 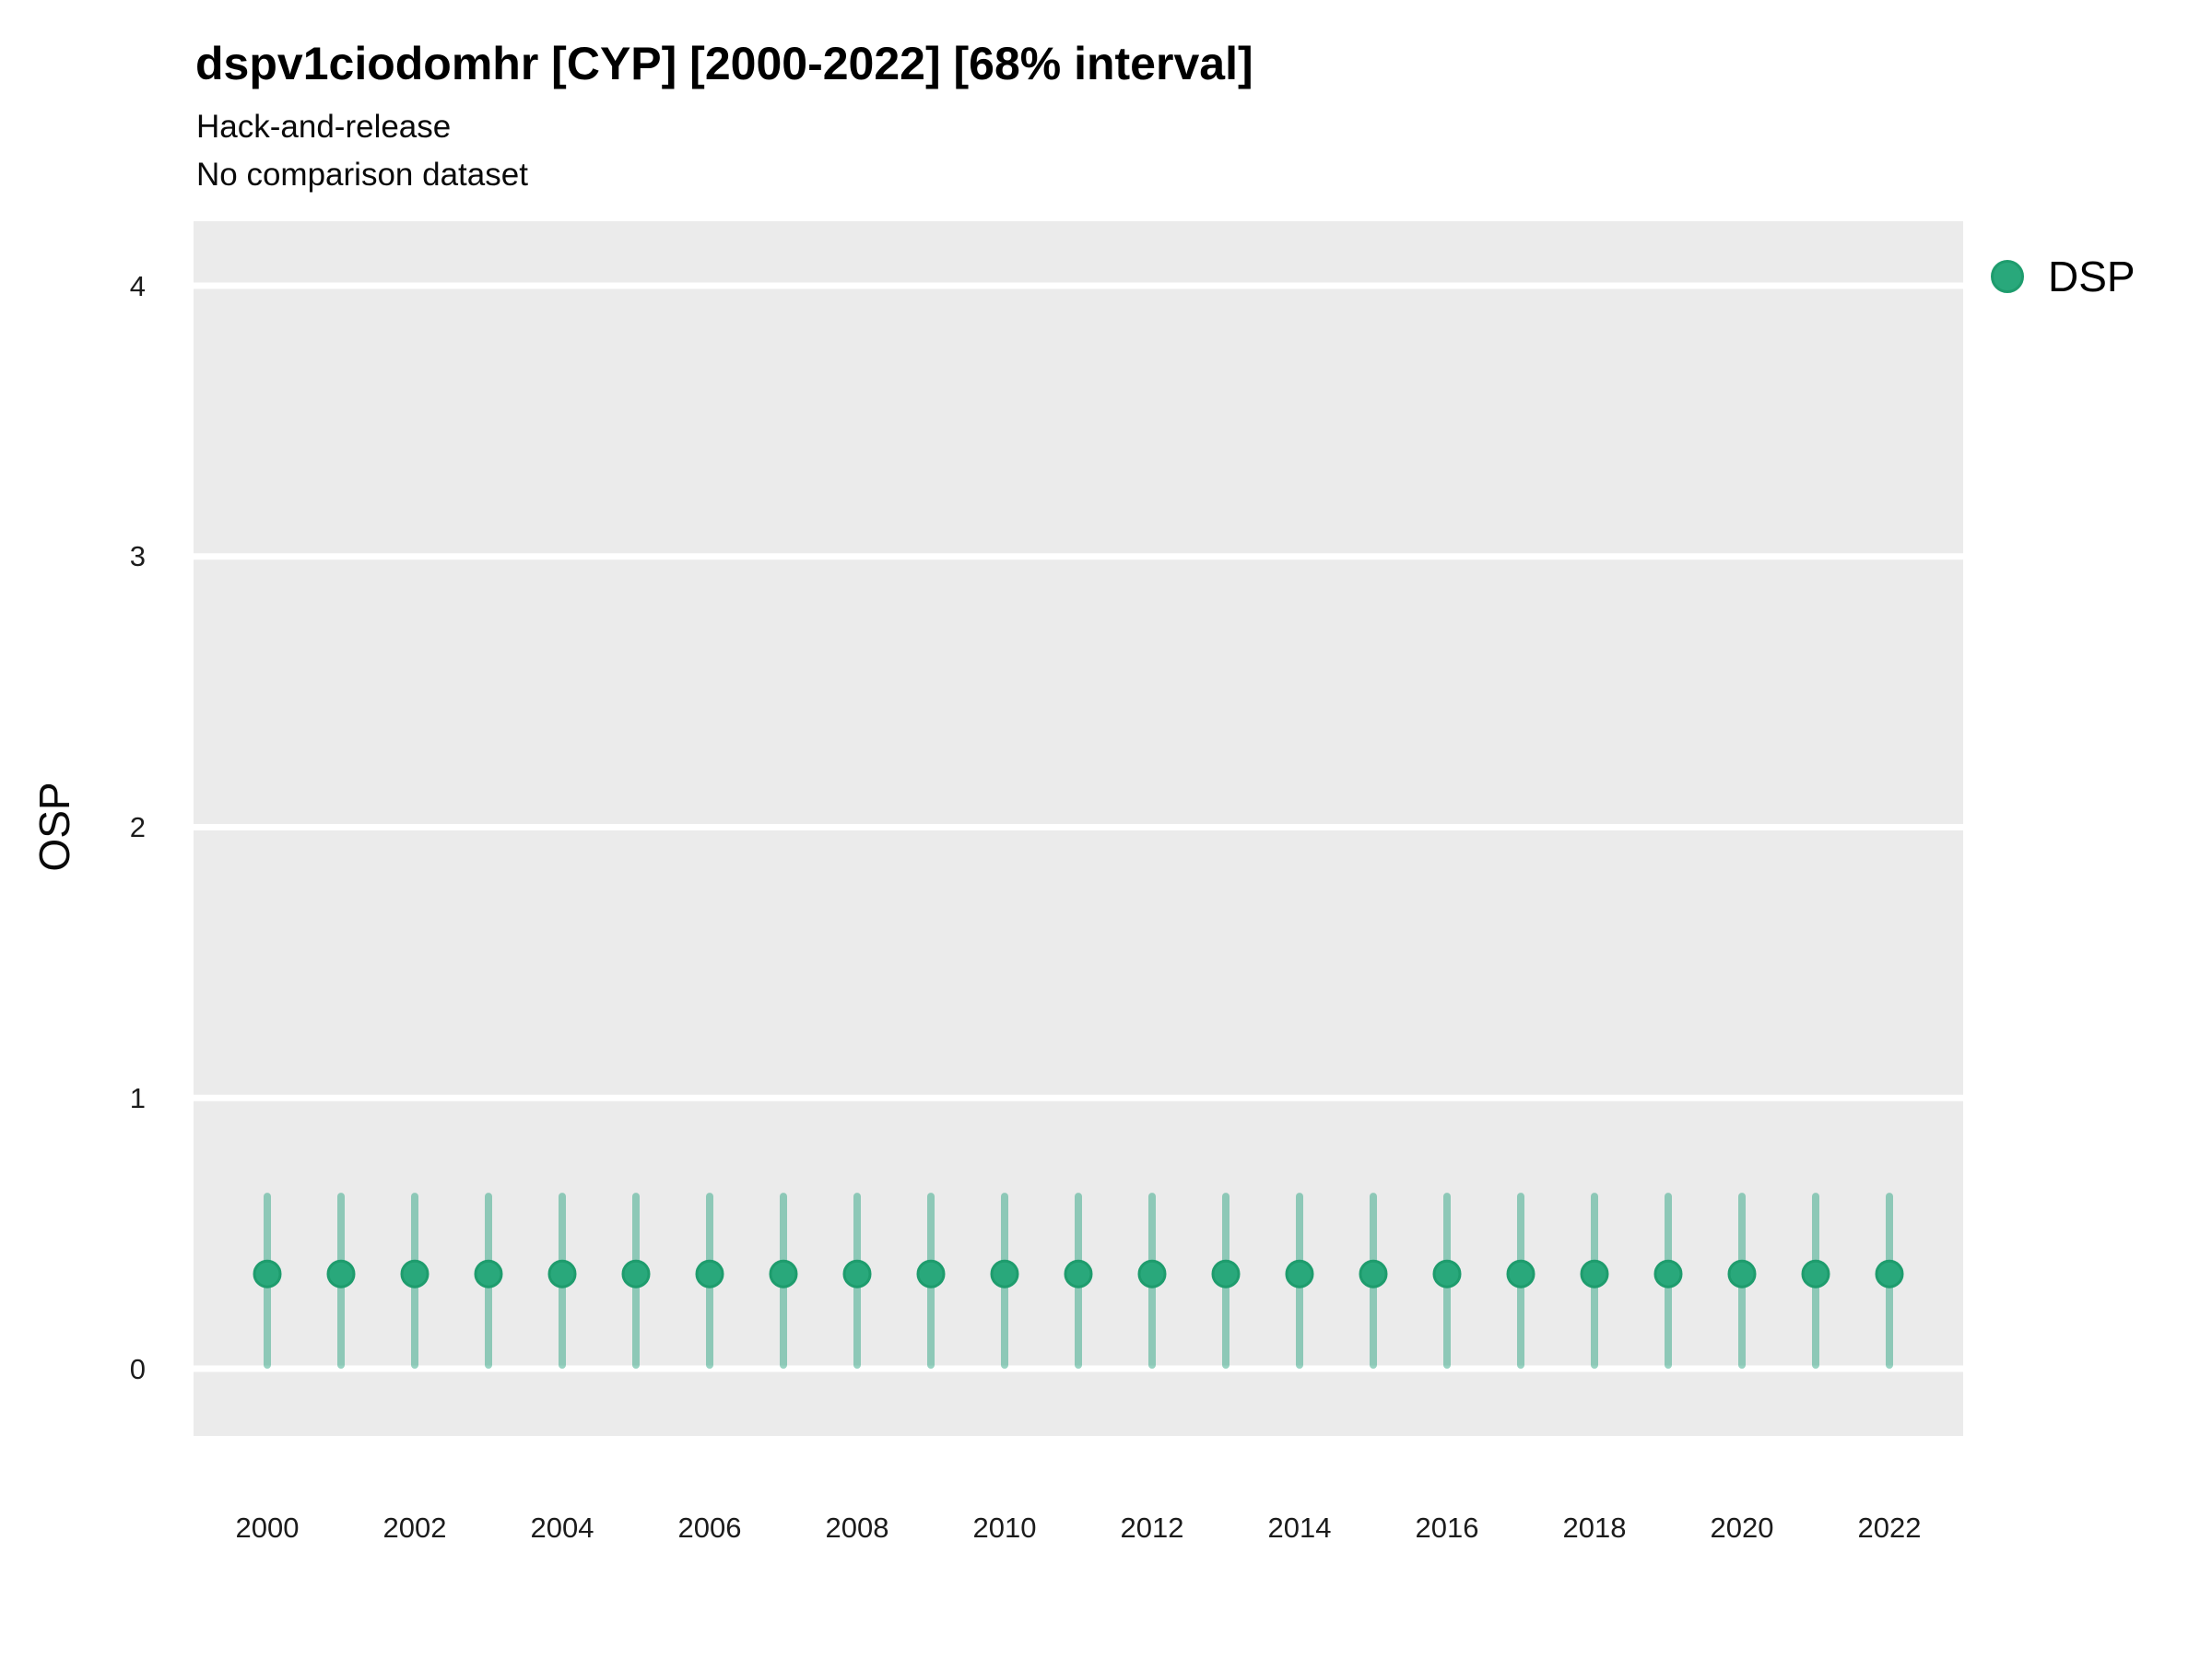 I want to click on y-tick-label-2: 2, so click(x=137, y=827).